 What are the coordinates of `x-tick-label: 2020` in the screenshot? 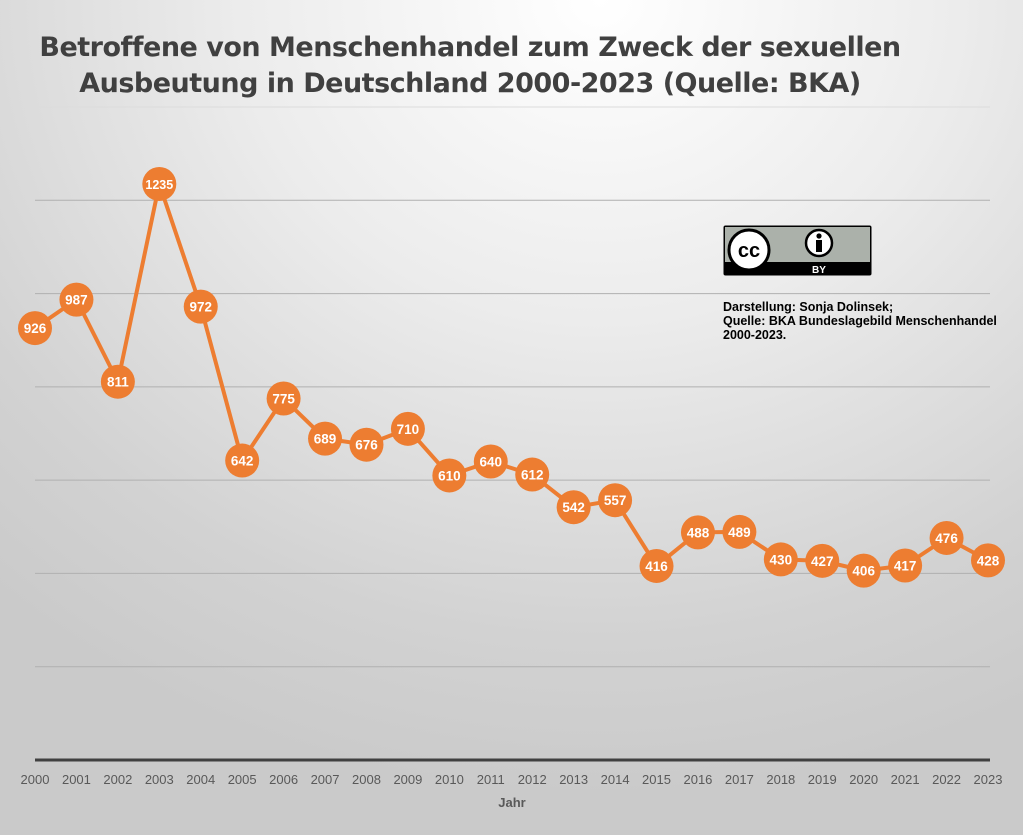 It's located at (863, 779).